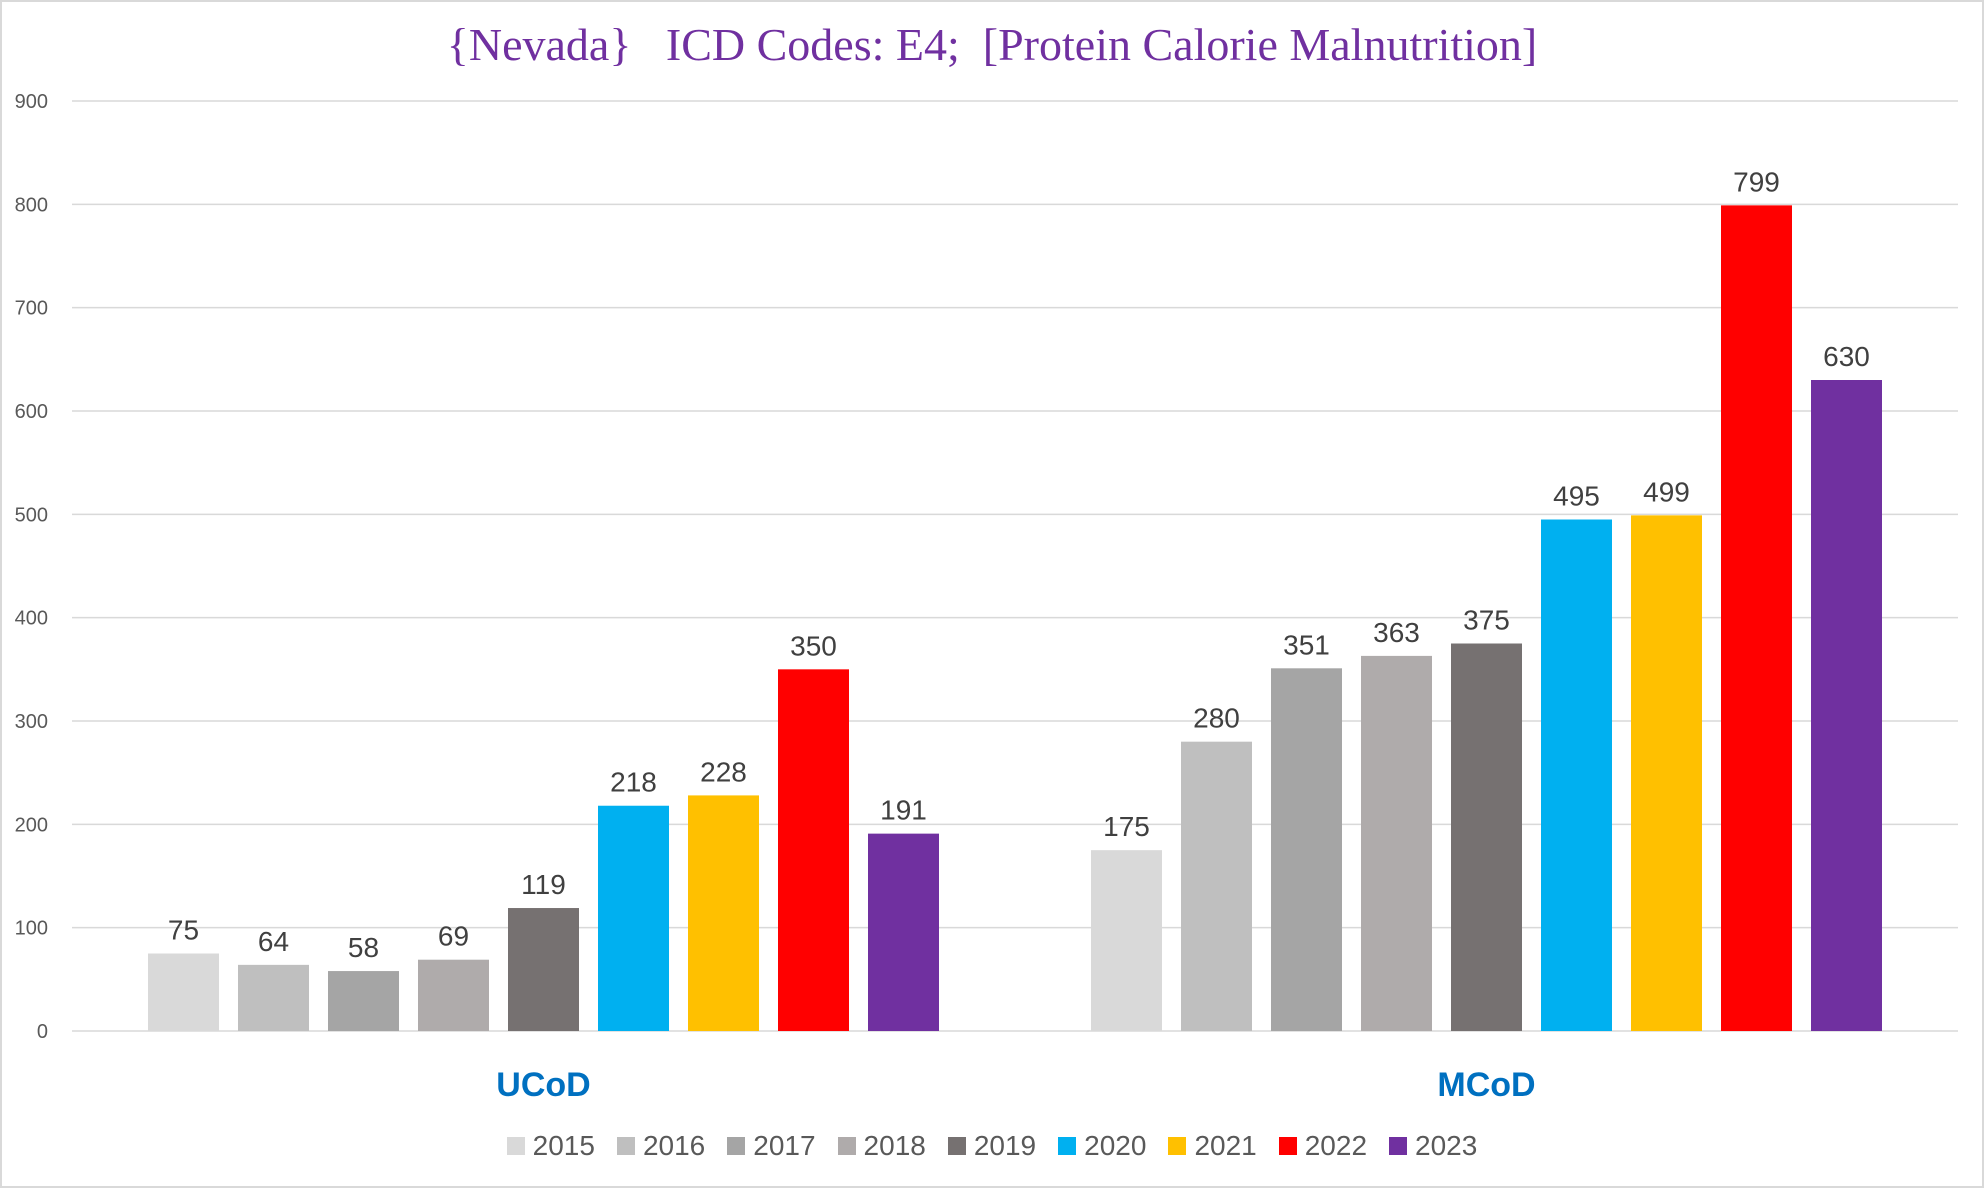  I want to click on data-label: 630, so click(1846, 356).